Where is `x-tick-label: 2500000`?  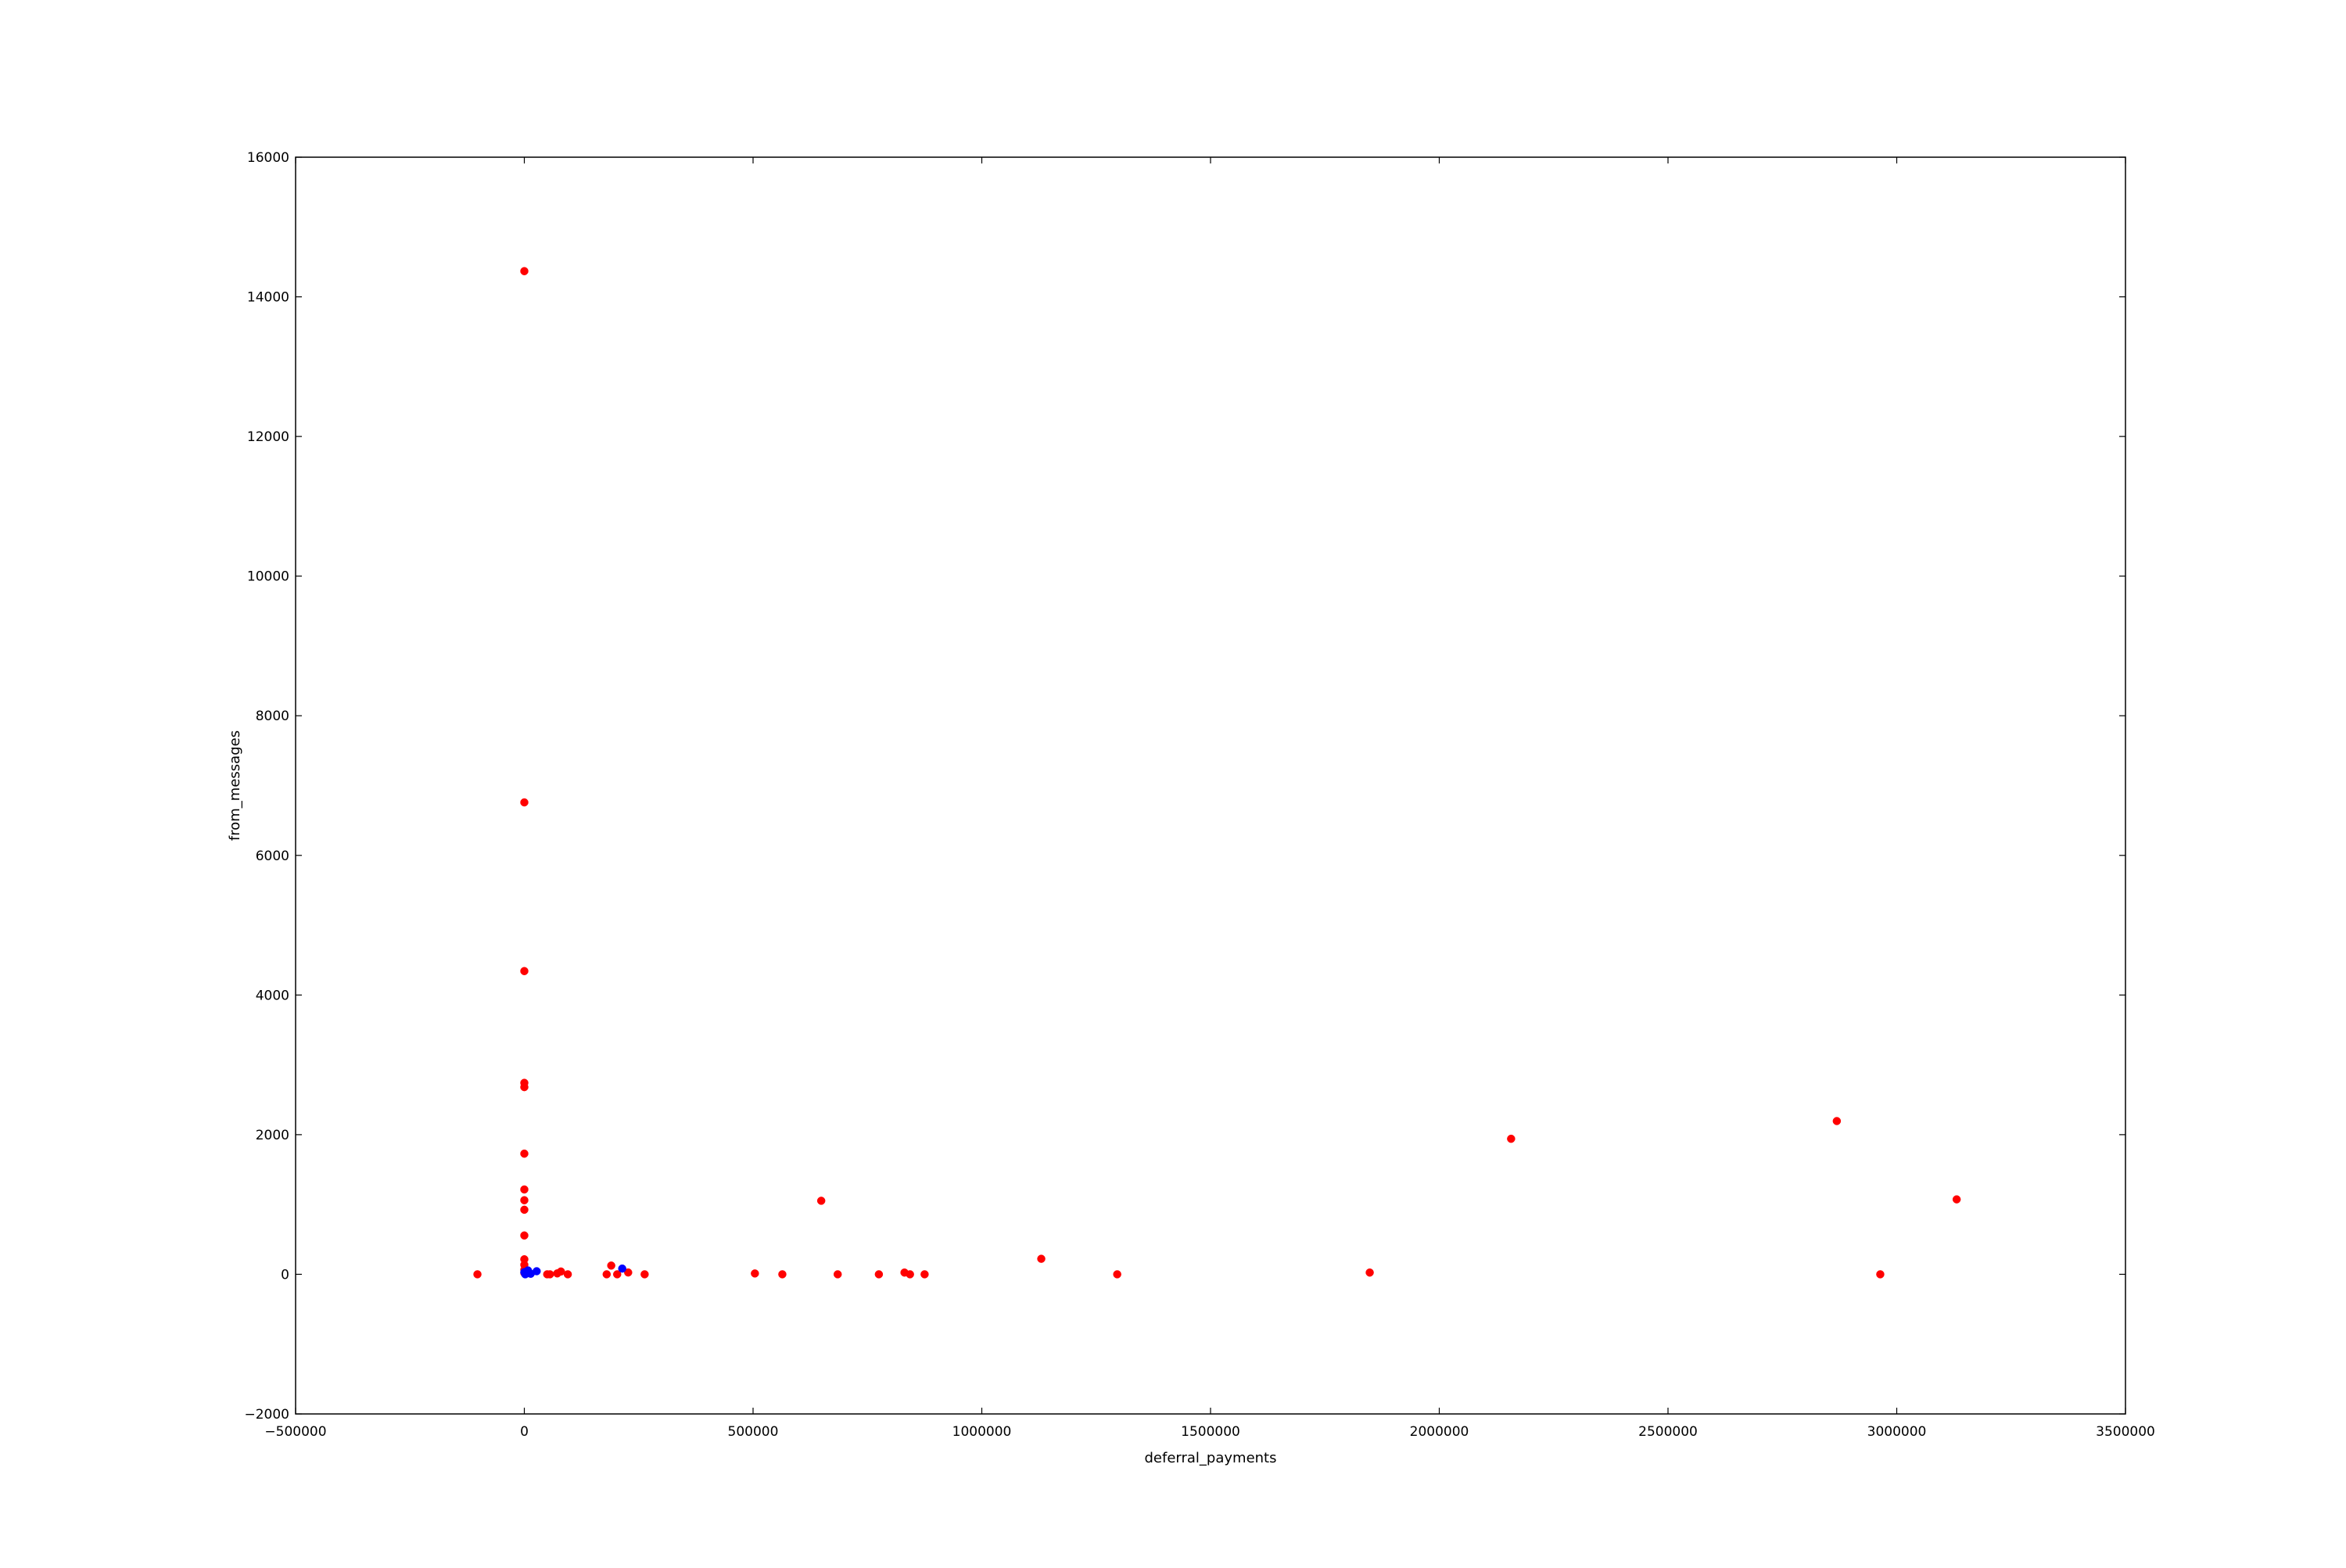
x-tick-label: 2500000 is located at coordinates (1668, 1432).